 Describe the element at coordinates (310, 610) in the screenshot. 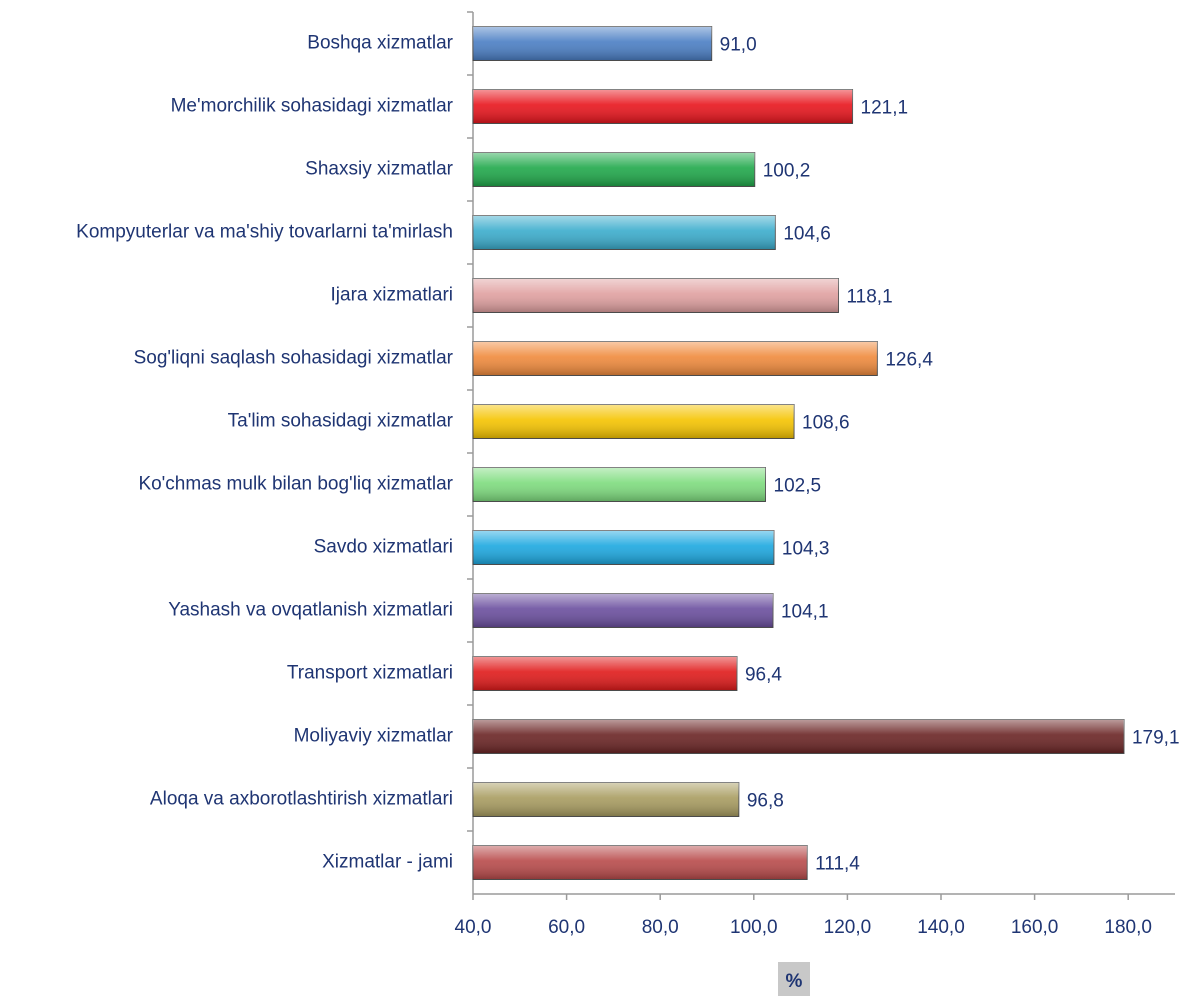

I see `y-tick-label: Yashash va ovqatlanish xizmatlari` at that location.